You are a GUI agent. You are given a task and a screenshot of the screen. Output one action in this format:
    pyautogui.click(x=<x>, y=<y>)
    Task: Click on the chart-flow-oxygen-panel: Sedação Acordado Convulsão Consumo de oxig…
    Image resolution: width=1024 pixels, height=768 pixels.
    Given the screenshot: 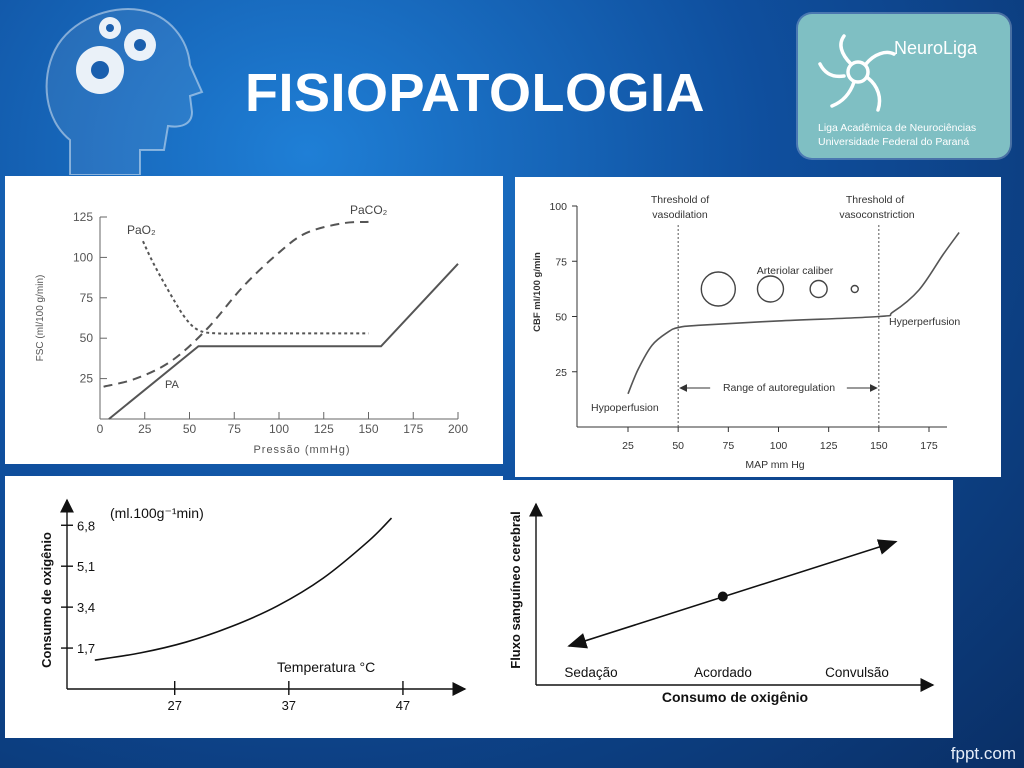 What is the action you would take?
    pyautogui.click(x=728, y=609)
    